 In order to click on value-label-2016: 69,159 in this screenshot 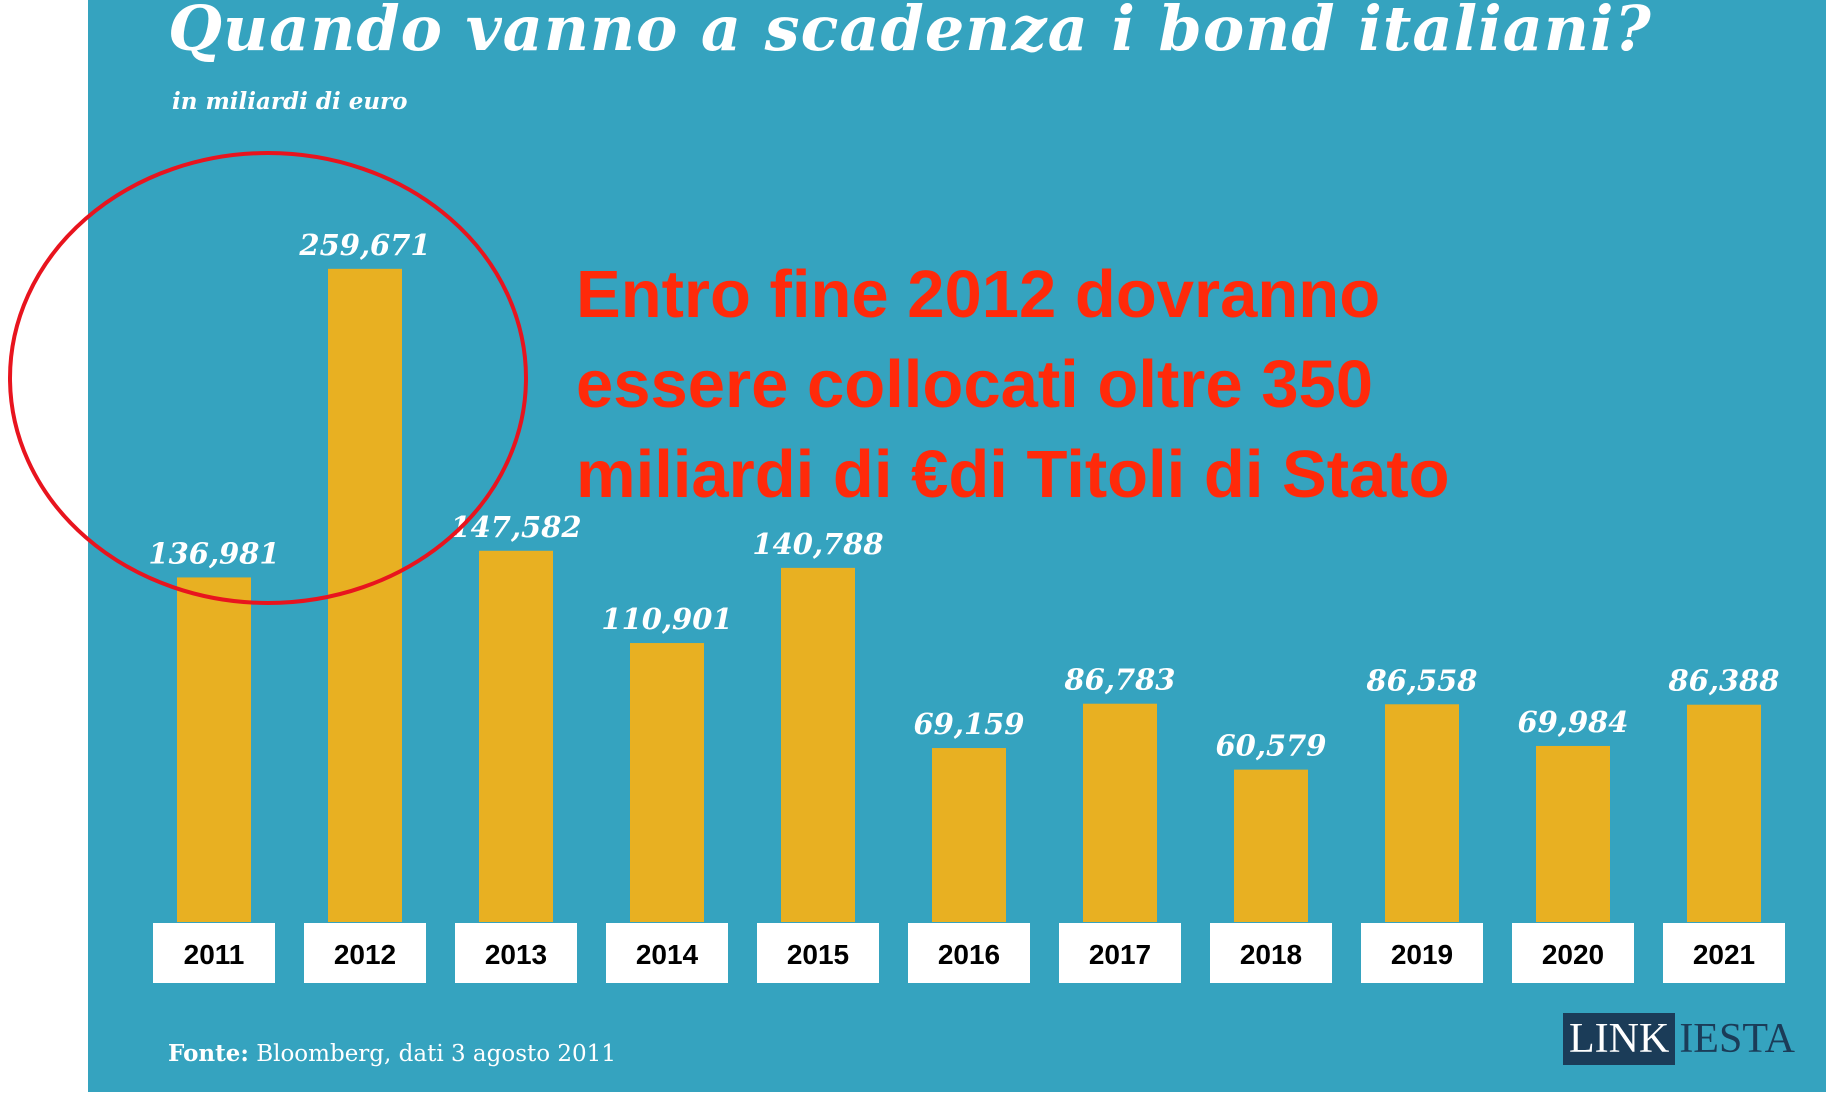, I will do `click(969, 724)`.